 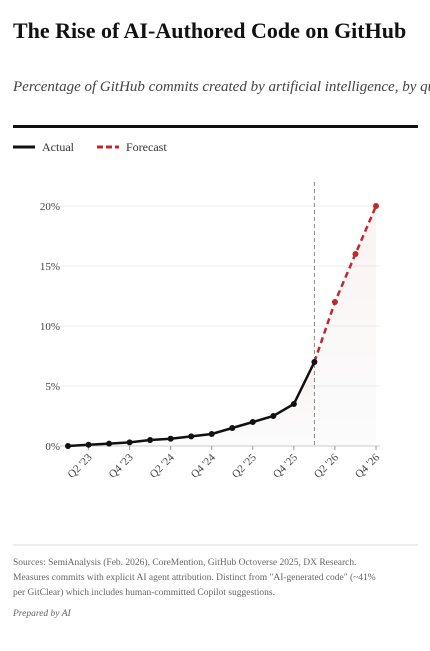 What do you see at coordinates (162, 465) in the screenshot?
I see `x-tick-label: Q2 '24` at bounding box center [162, 465].